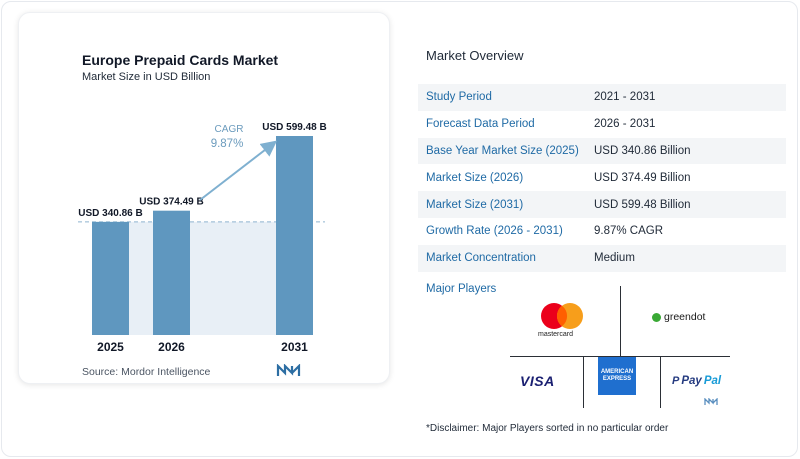 This screenshot has height=459, width=800. I want to click on visa-logo: VISA, so click(537, 381).